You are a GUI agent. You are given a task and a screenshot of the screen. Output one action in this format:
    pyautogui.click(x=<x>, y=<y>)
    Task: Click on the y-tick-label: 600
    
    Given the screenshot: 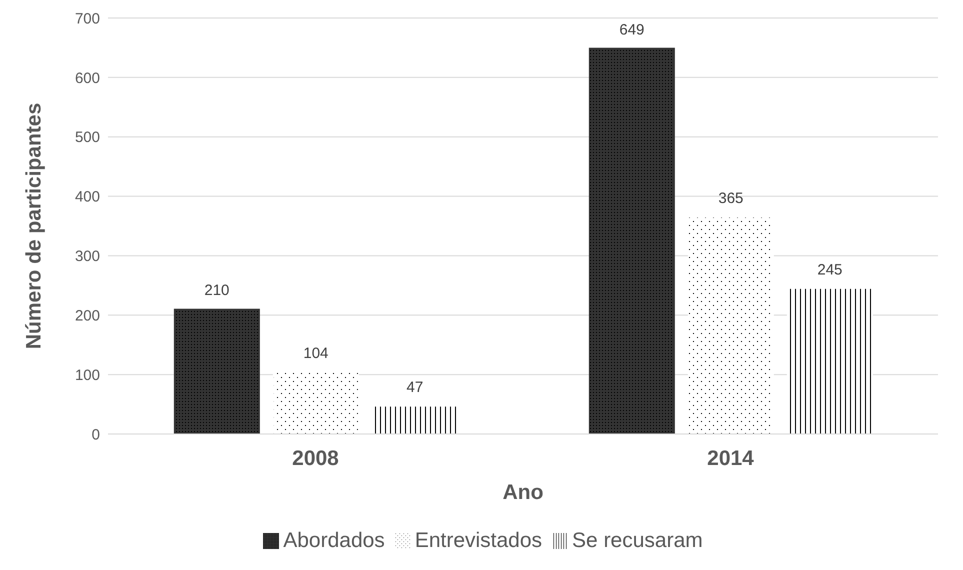 What is the action you would take?
    pyautogui.click(x=87, y=78)
    